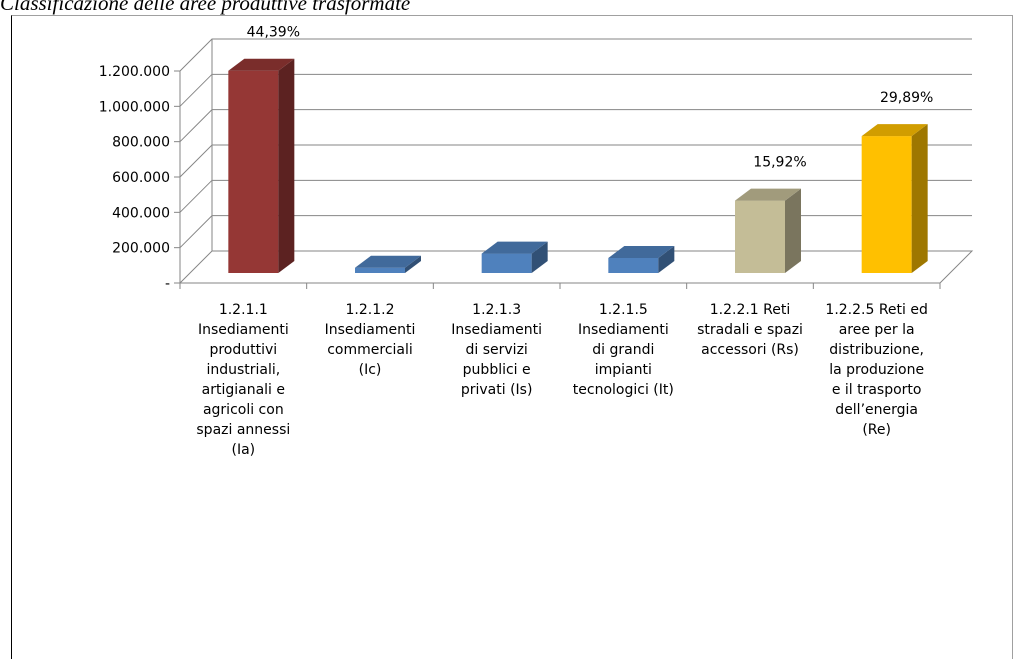 The width and height of the screenshot is (1019, 660). What do you see at coordinates (141, 249) in the screenshot?
I see `y-tick-label: 200.000` at bounding box center [141, 249].